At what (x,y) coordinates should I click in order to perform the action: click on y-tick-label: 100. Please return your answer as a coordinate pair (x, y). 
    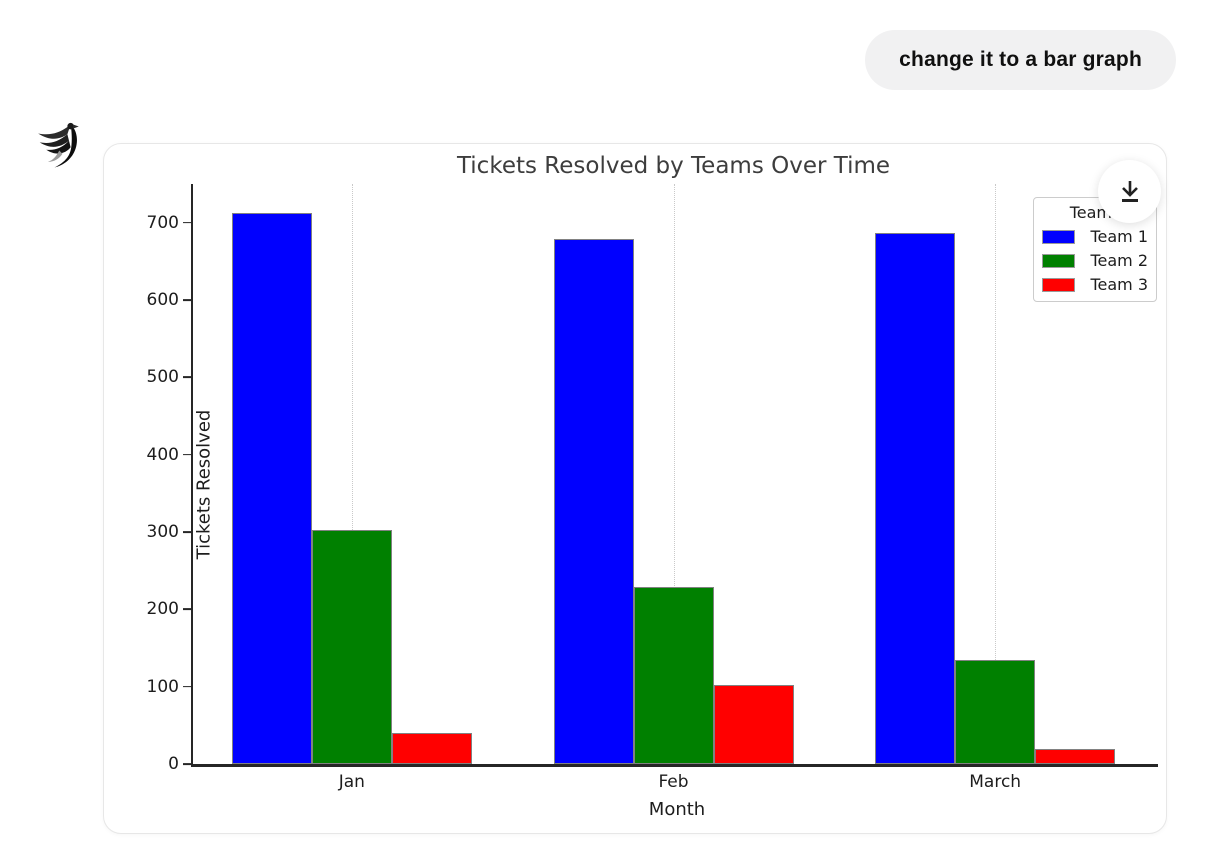
    Looking at the image, I should click on (162, 686).